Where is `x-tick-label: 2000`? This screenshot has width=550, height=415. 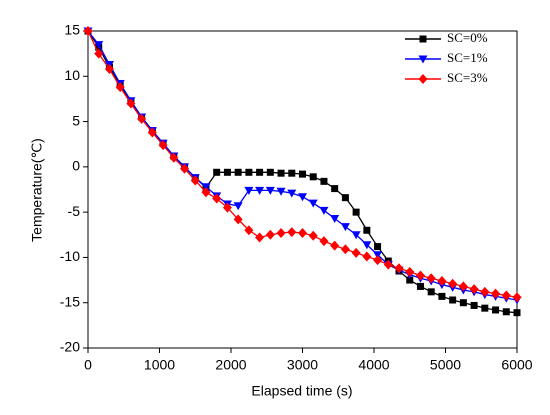 x-tick-label: 2000 is located at coordinates (230, 365).